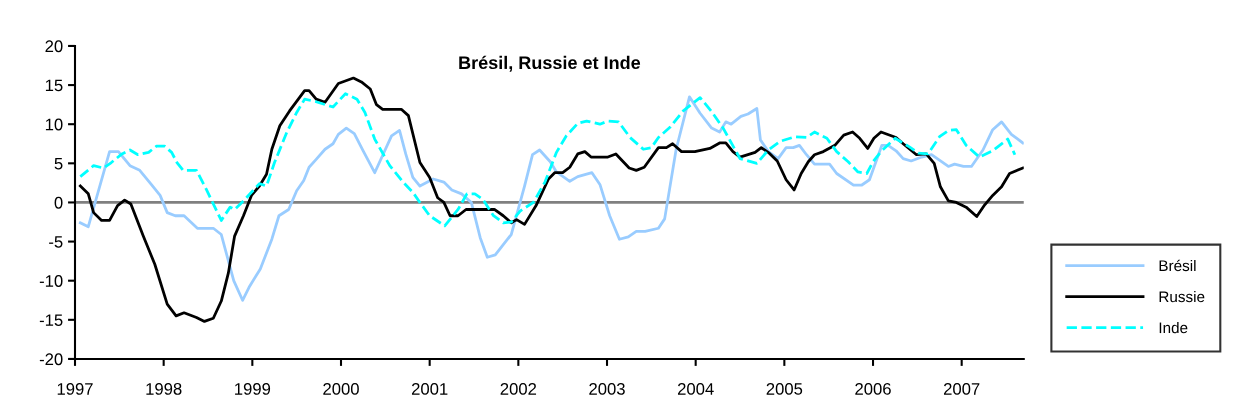 The height and width of the screenshot is (414, 1250). I want to click on y-tick-label: 0, so click(58, 202).